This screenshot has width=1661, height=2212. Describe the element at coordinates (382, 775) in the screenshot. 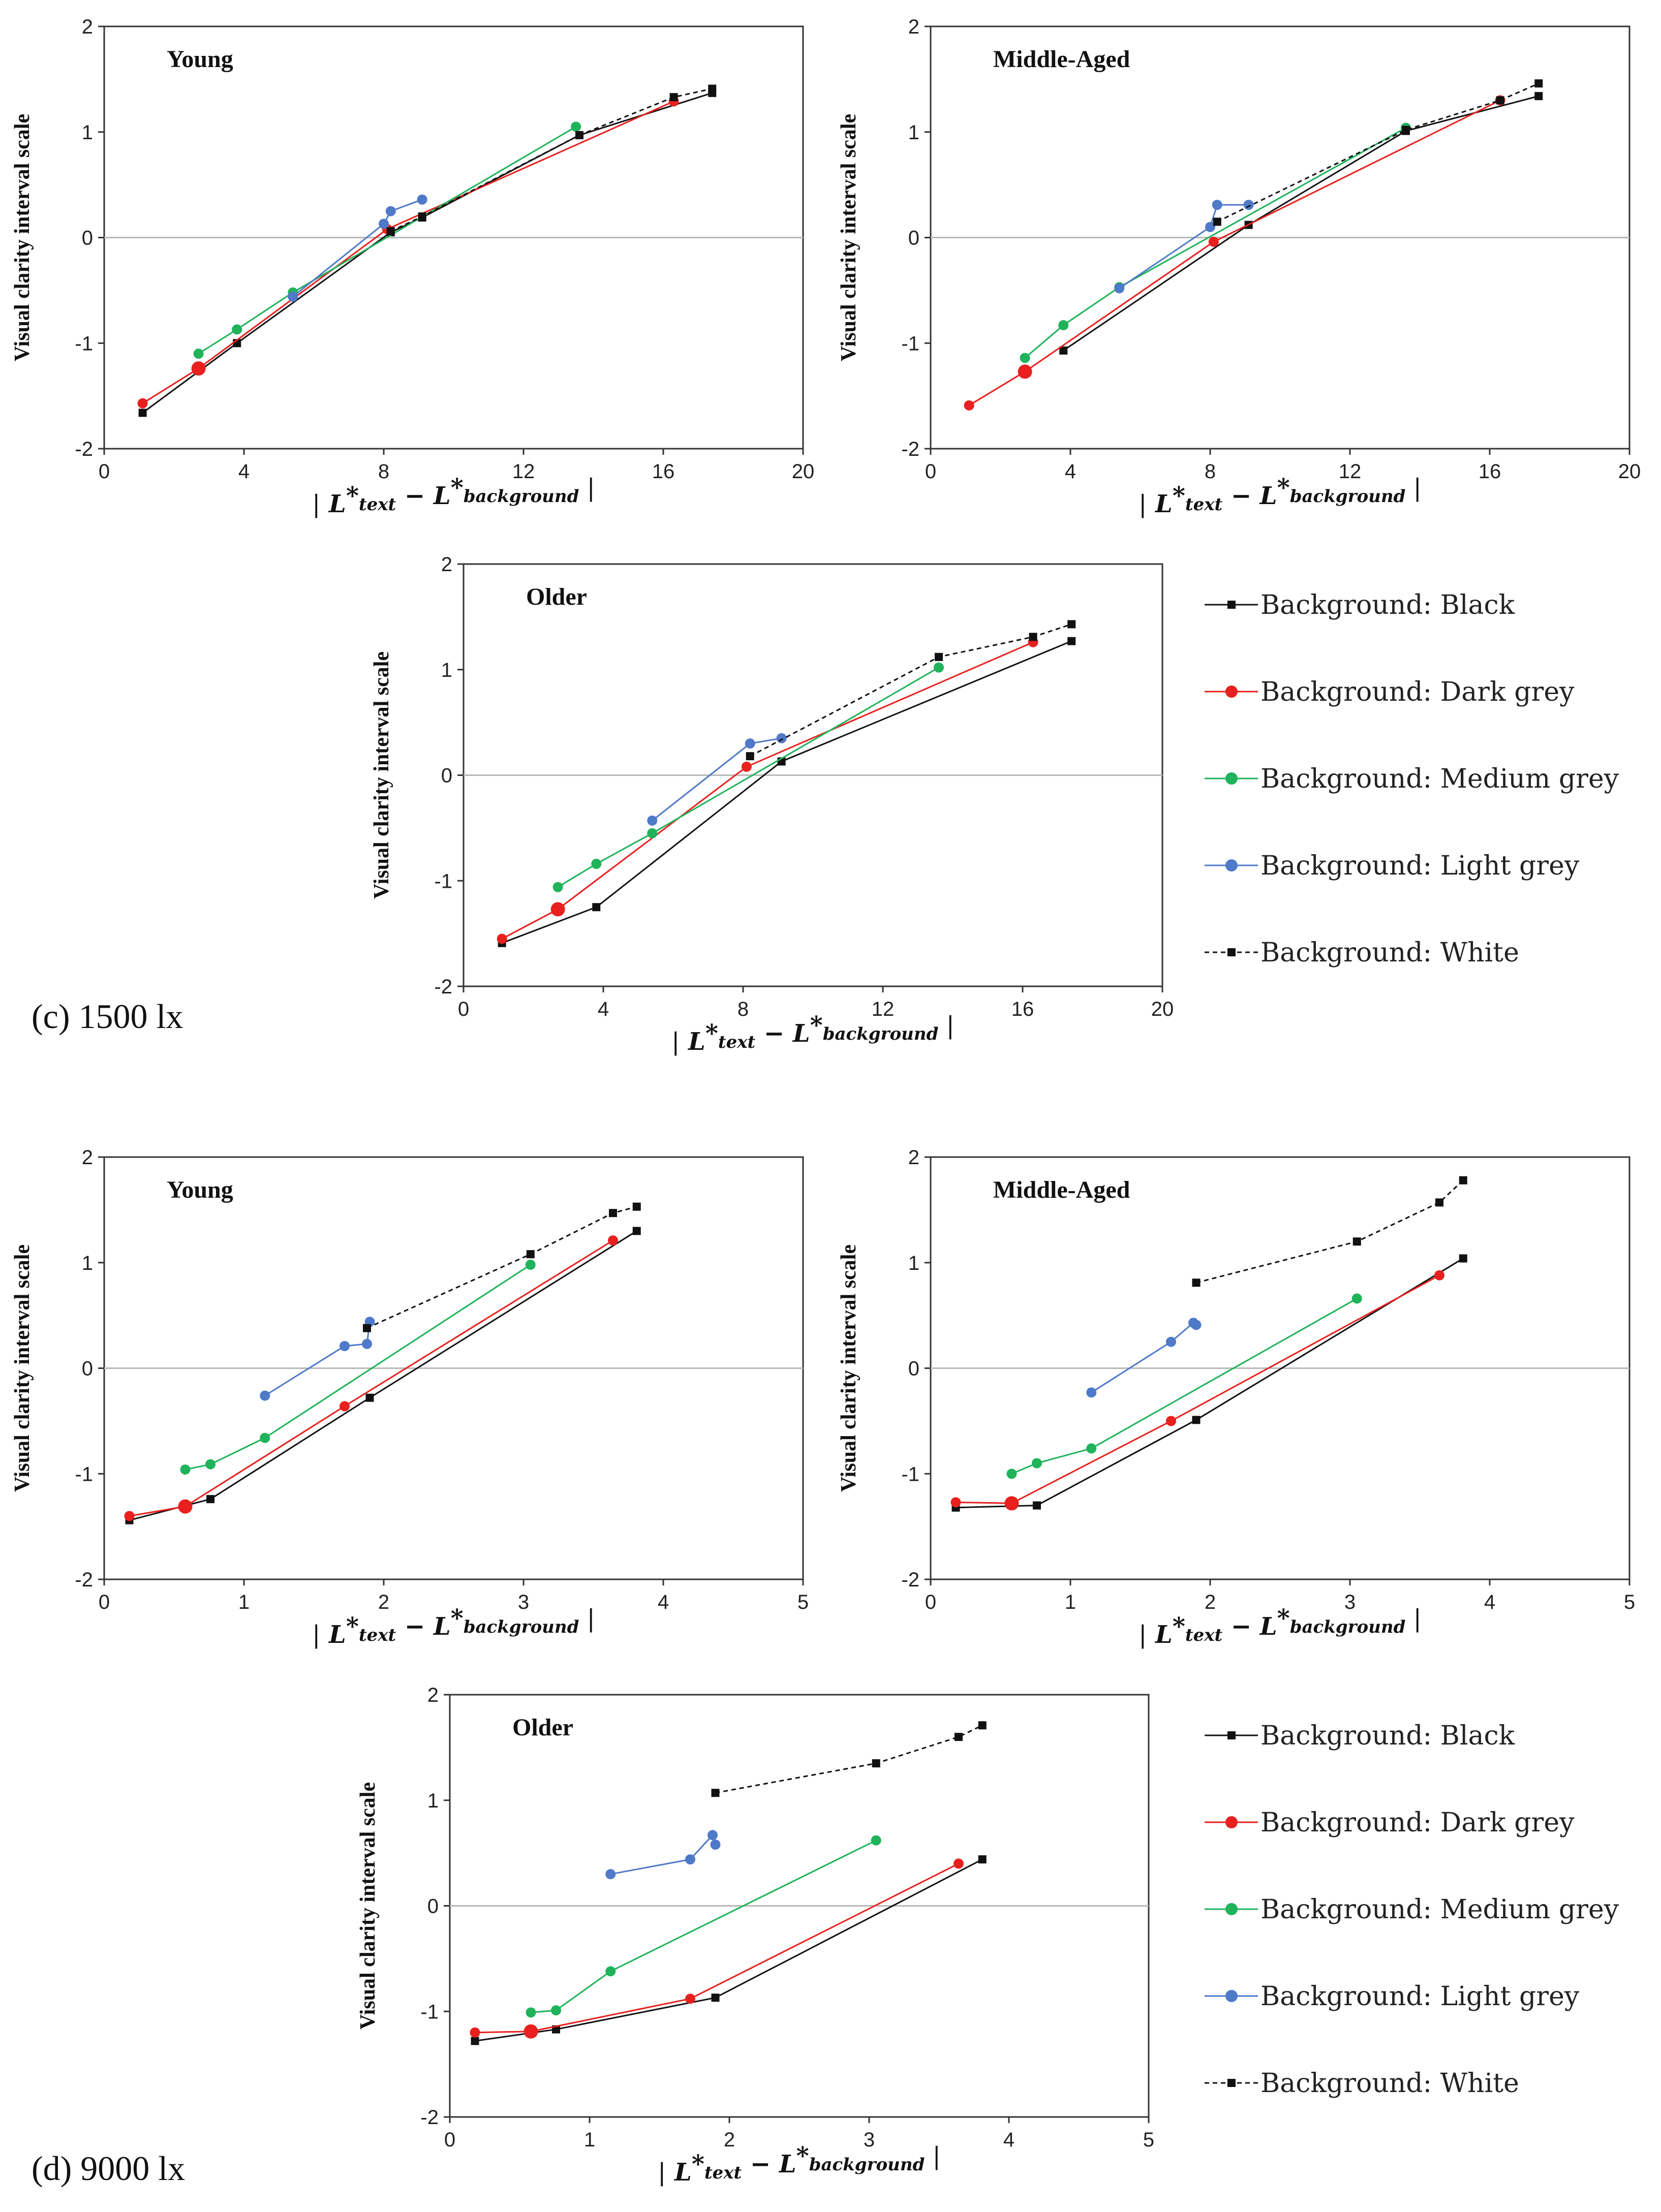

I see `y-axis-label: Visual clarity interval scale` at that location.